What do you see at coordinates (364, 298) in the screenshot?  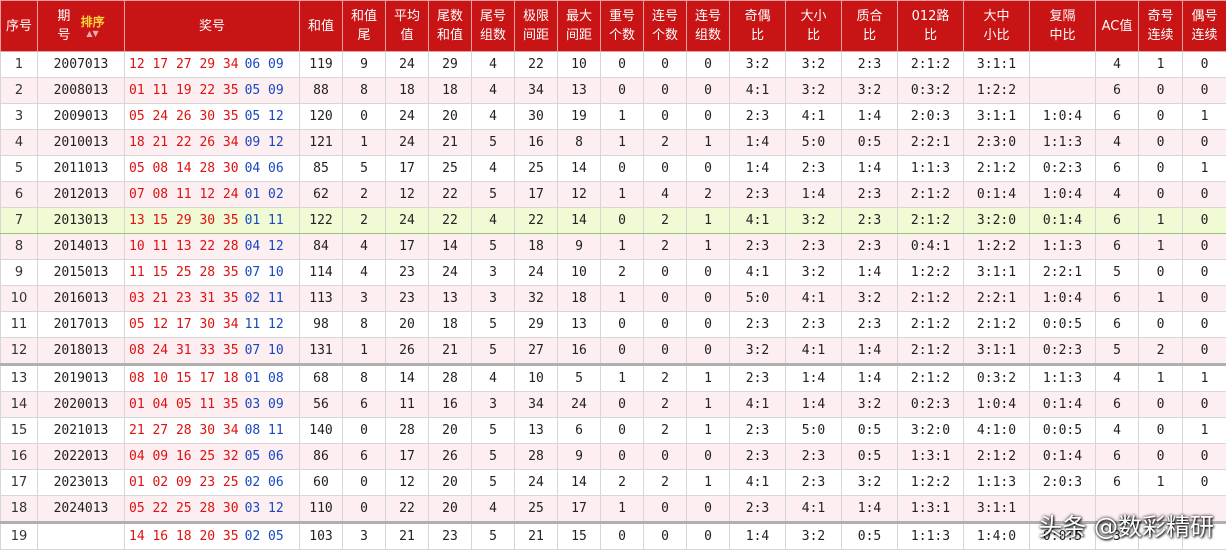 I see `cell-sum-tail: 3` at bounding box center [364, 298].